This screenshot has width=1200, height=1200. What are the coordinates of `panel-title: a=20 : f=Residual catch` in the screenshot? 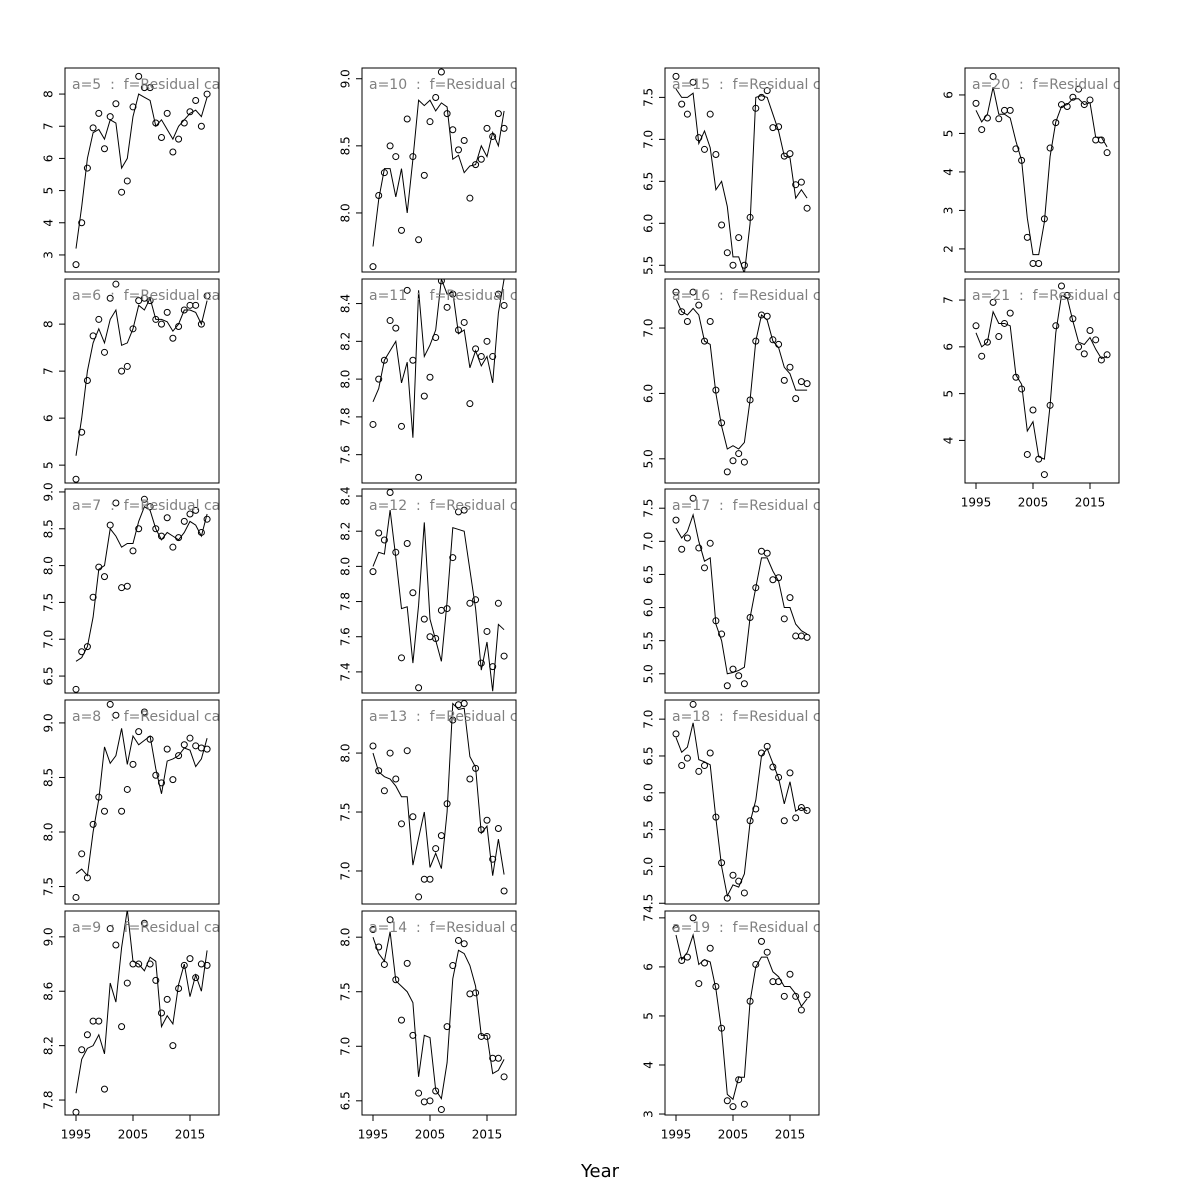 It's located at (1061, 85).